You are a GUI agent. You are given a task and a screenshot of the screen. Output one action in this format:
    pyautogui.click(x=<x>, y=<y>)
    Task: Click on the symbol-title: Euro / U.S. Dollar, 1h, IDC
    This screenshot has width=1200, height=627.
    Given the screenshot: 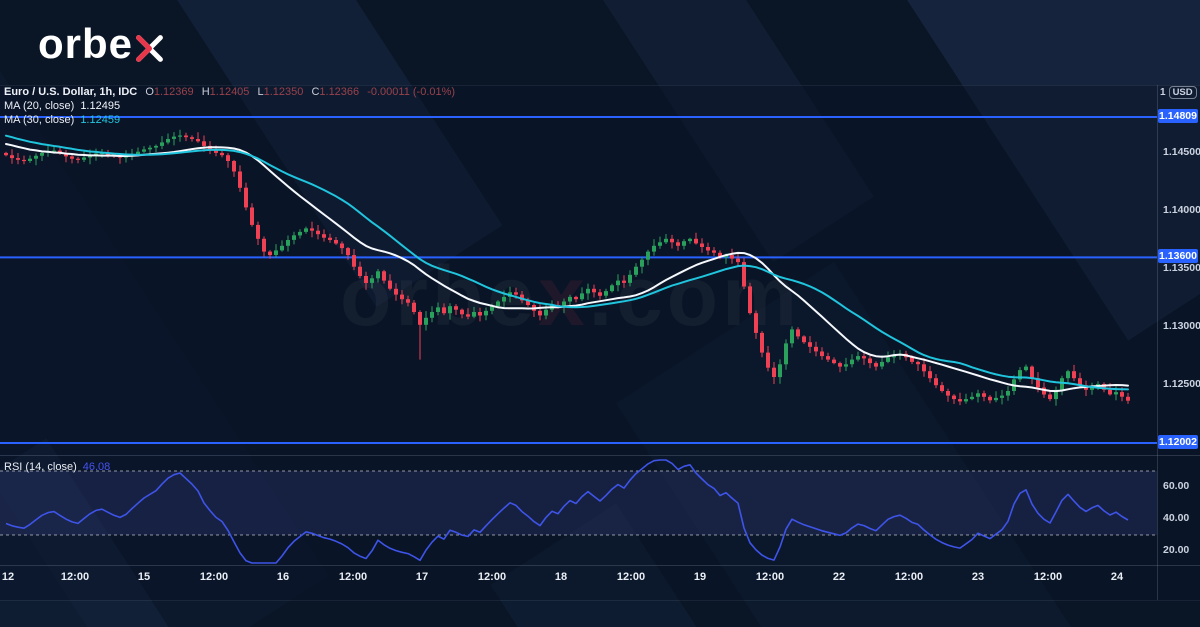 What is the action you would take?
    pyautogui.click(x=71, y=92)
    